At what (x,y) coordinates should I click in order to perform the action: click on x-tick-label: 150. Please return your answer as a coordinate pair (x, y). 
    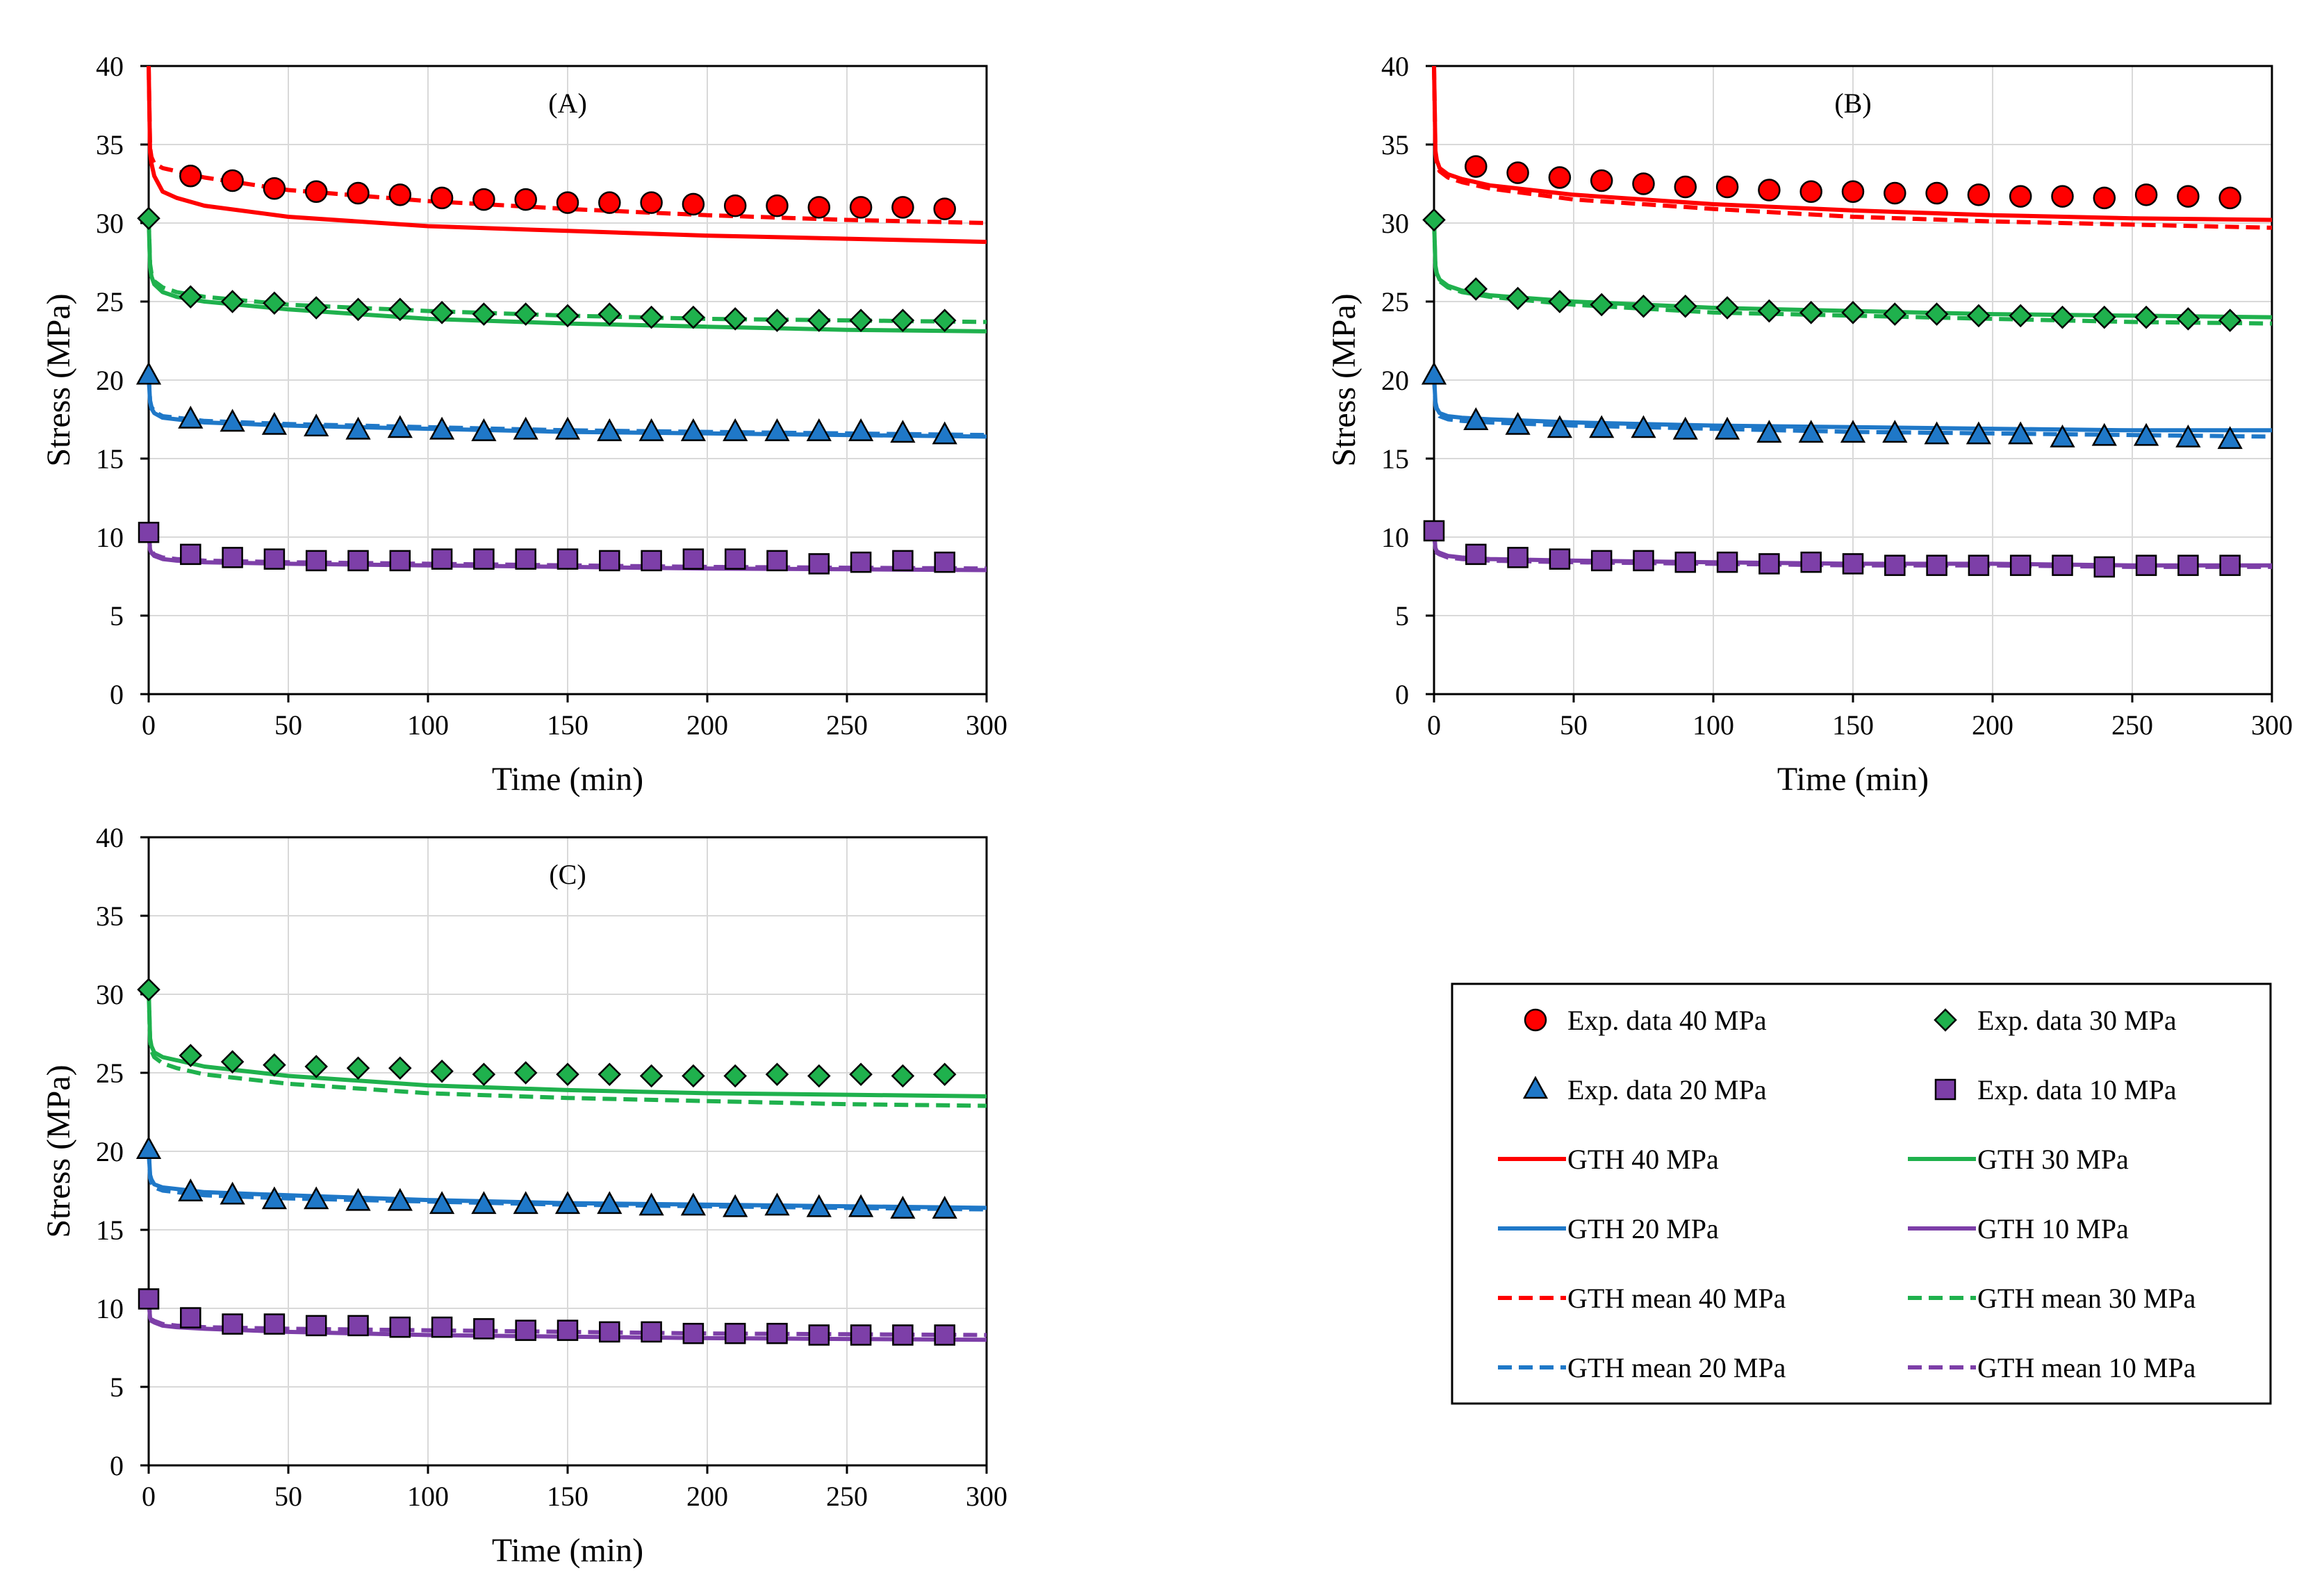
    Looking at the image, I should click on (1853, 725).